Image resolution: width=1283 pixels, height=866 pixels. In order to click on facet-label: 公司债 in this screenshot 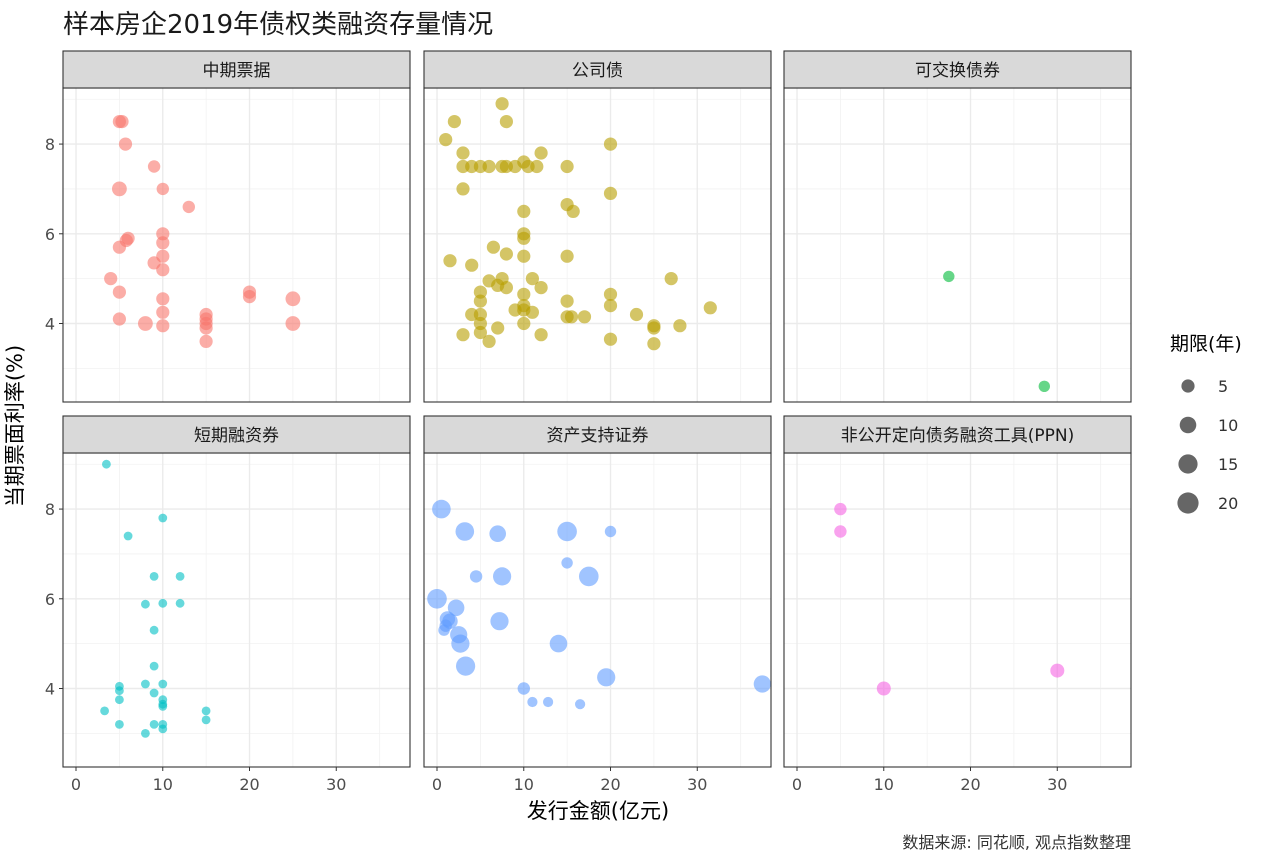, I will do `click(597, 71)`.